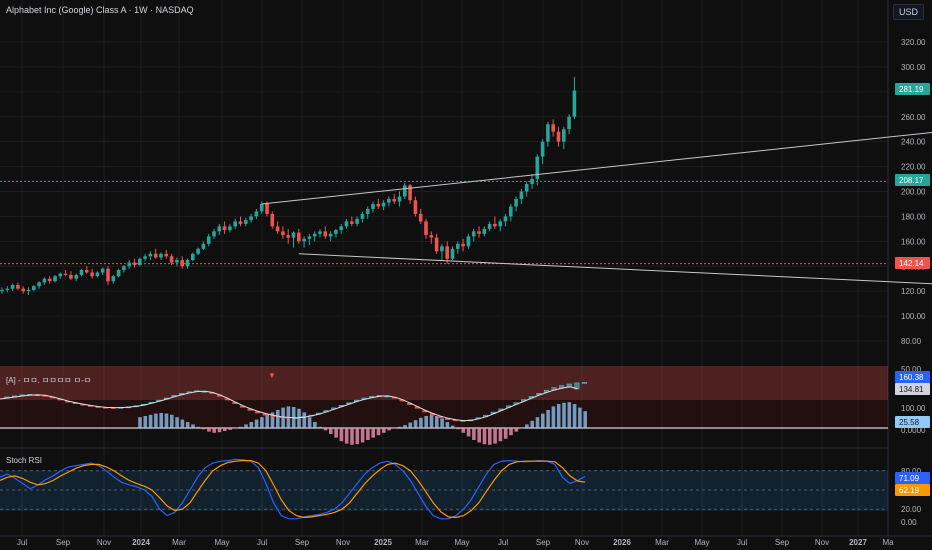  What do you see at coordinates (444, 408) in the screenshot?
I see `macd-indicator: ▼` at bounding box center [444, 408].